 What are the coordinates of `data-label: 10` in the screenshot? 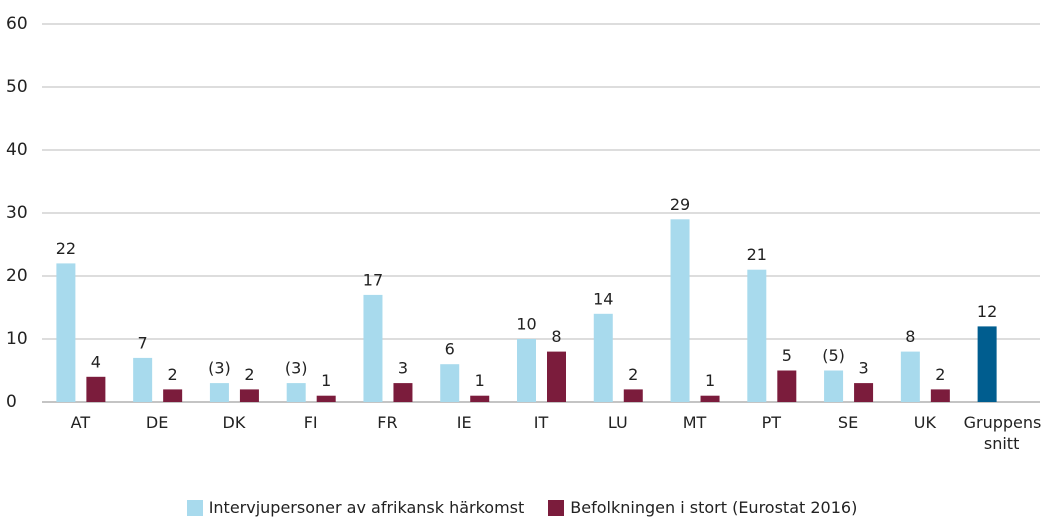 It's located at (526, 324).